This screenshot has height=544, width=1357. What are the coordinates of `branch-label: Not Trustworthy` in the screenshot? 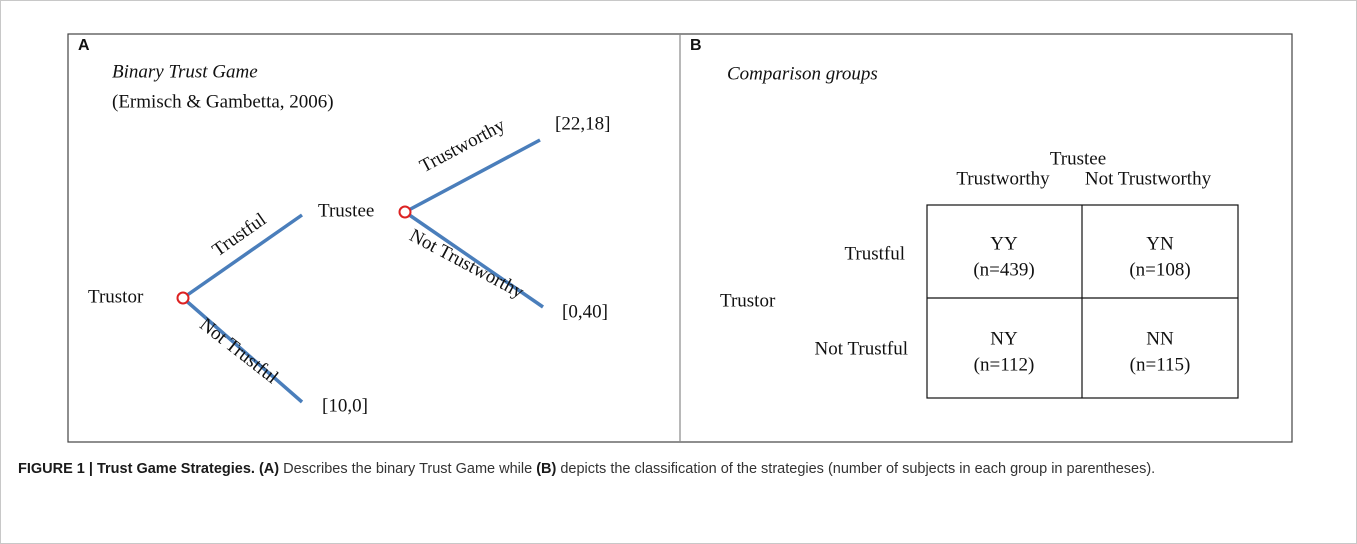 It's located at (467, 264).